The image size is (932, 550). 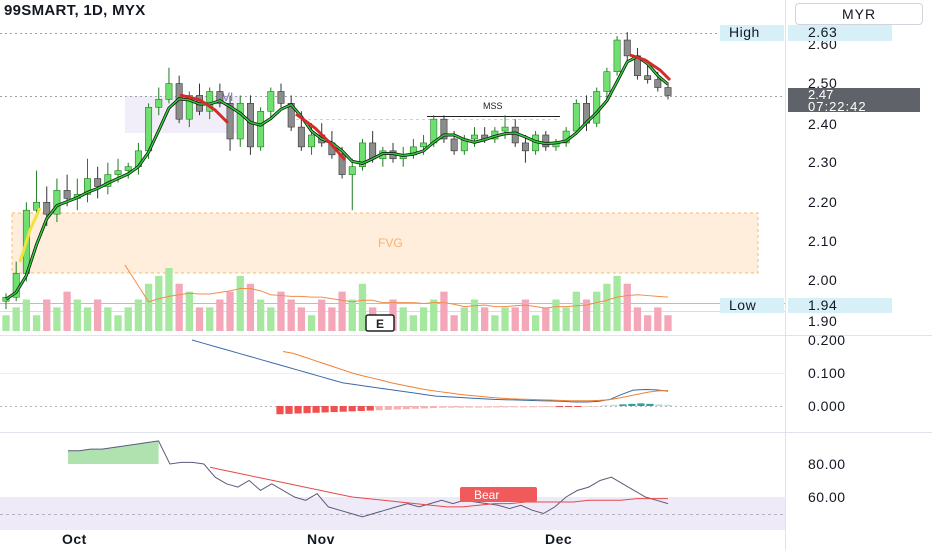 What do you see at coordinates (493, 106) in the screenshot?
I see `mss-label: MSS` at bounding box center [493, 106].